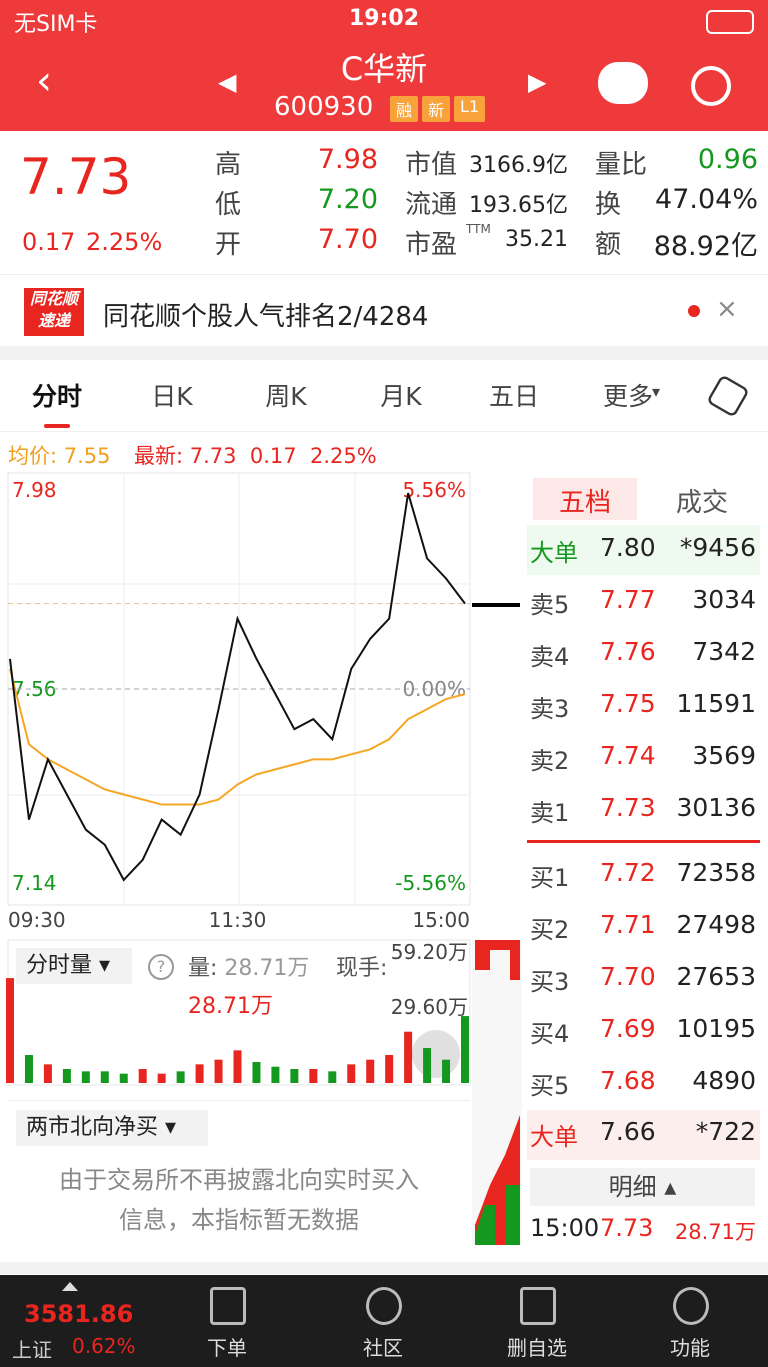  What do you see at coordinates (724, 1080) in the screenshot?
I see `book-volume: 4890` at bounding box center [724, 1080].